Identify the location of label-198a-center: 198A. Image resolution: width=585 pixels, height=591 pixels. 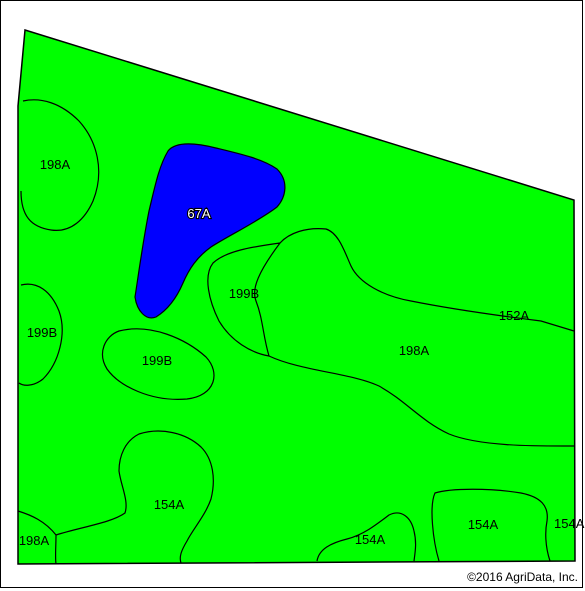
(414, 350).